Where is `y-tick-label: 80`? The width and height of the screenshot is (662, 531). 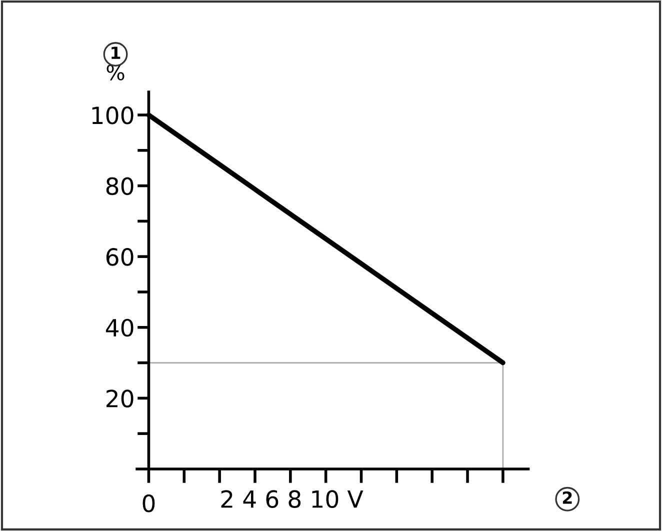
y-tick-label: 80 is located at coordinates (120, 186).